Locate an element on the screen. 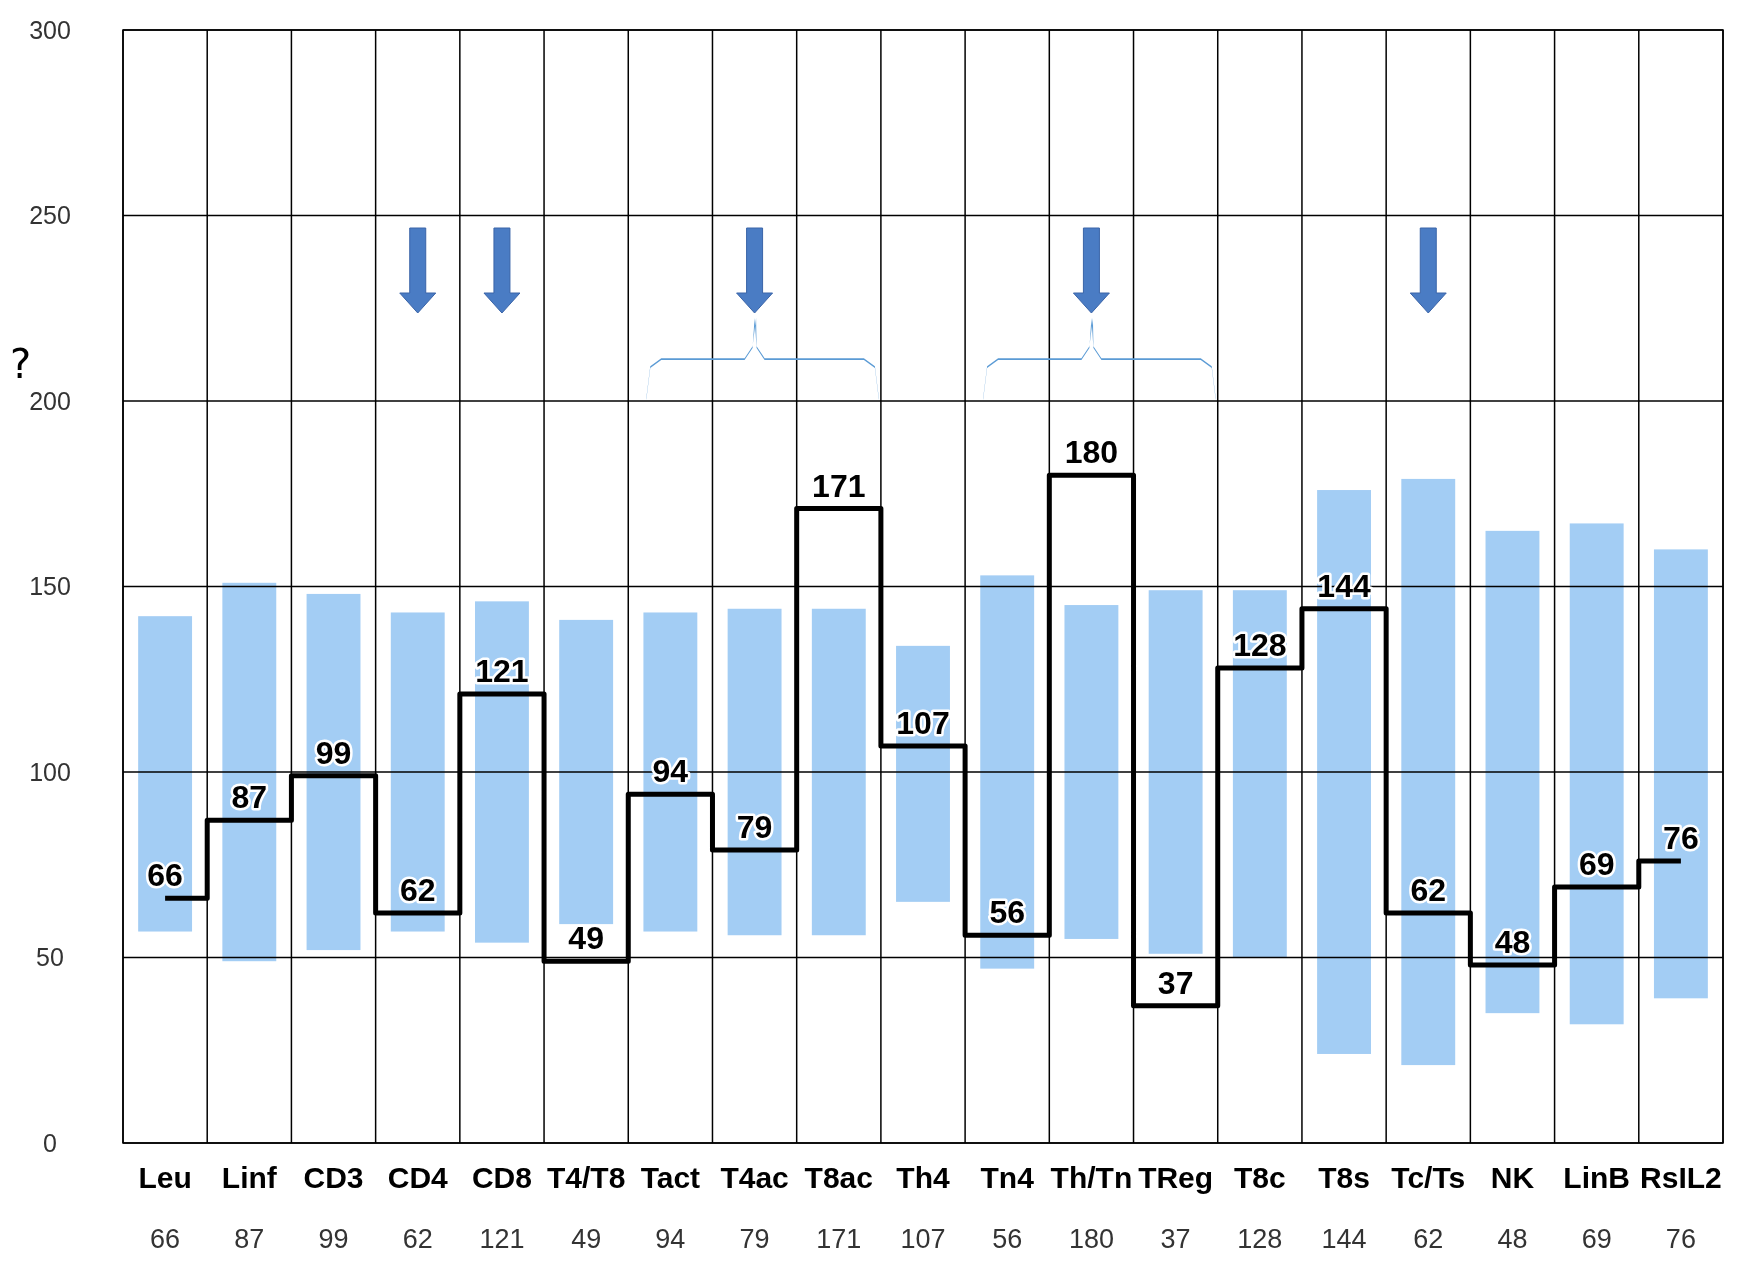 This screenshot has width=1737, height=1273. y-tick-label: 150 is located at coordinates (50, 586).